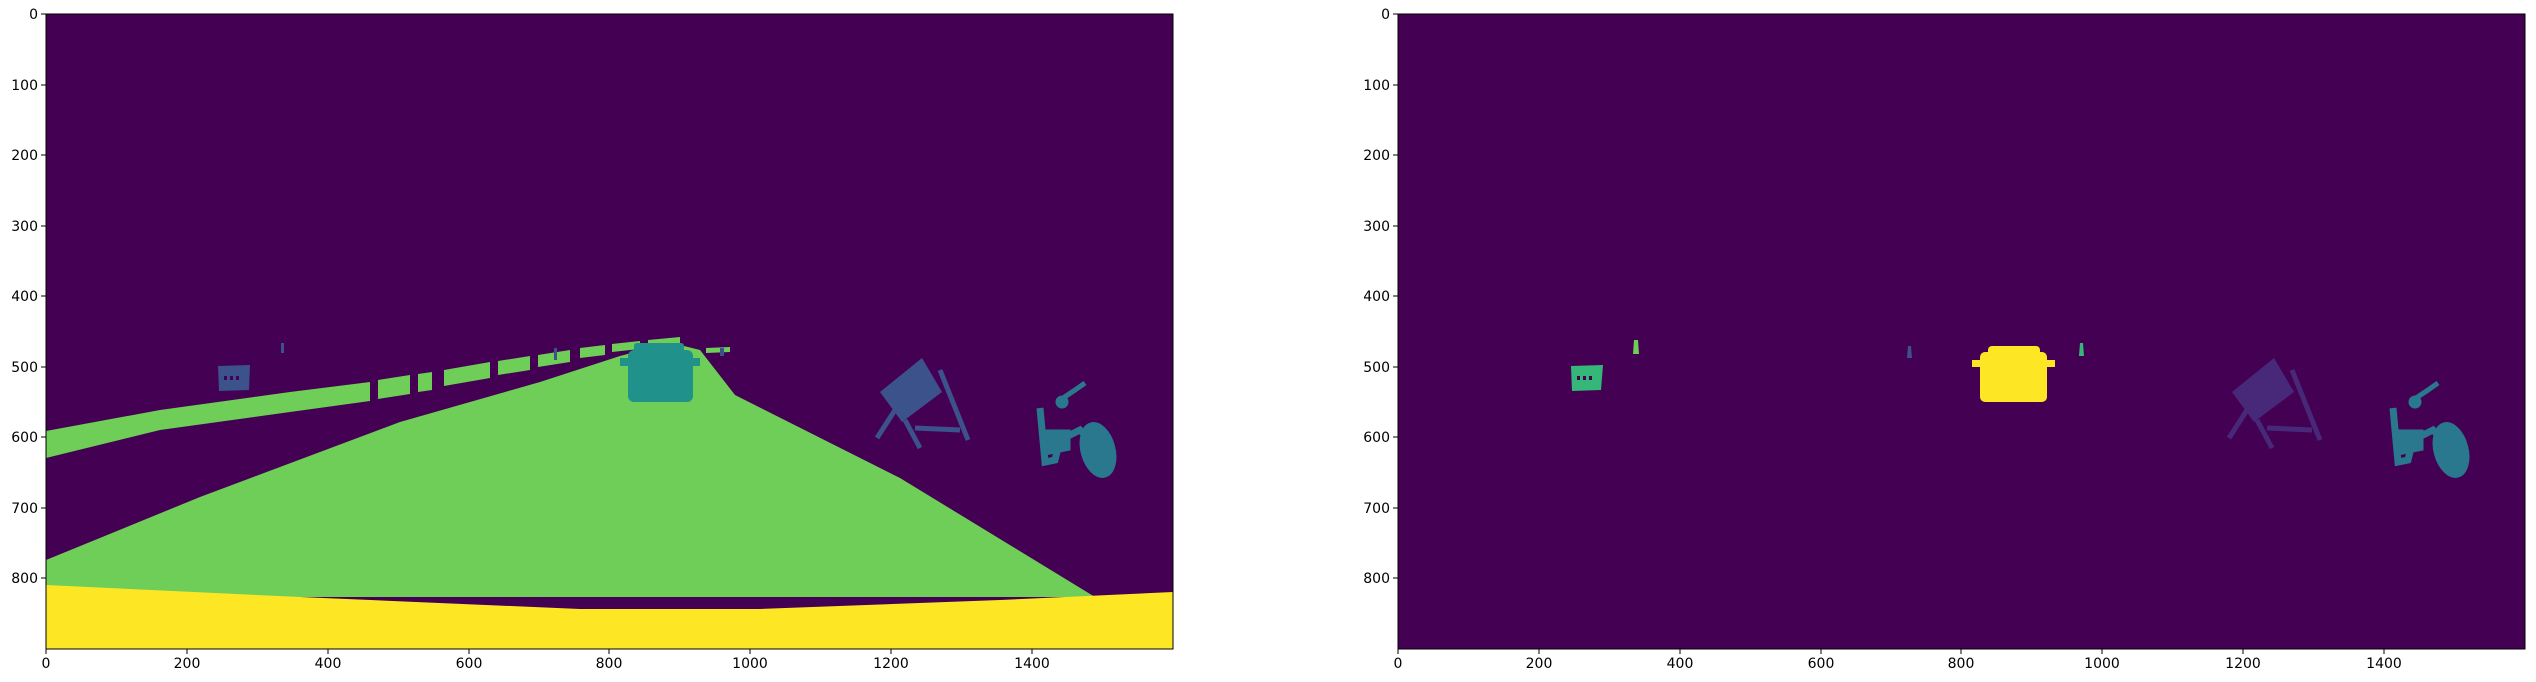  What do you see at coordinates (234, 378) in the screenshot?
I see `left-small-sign` at bounding box center [234, 378].